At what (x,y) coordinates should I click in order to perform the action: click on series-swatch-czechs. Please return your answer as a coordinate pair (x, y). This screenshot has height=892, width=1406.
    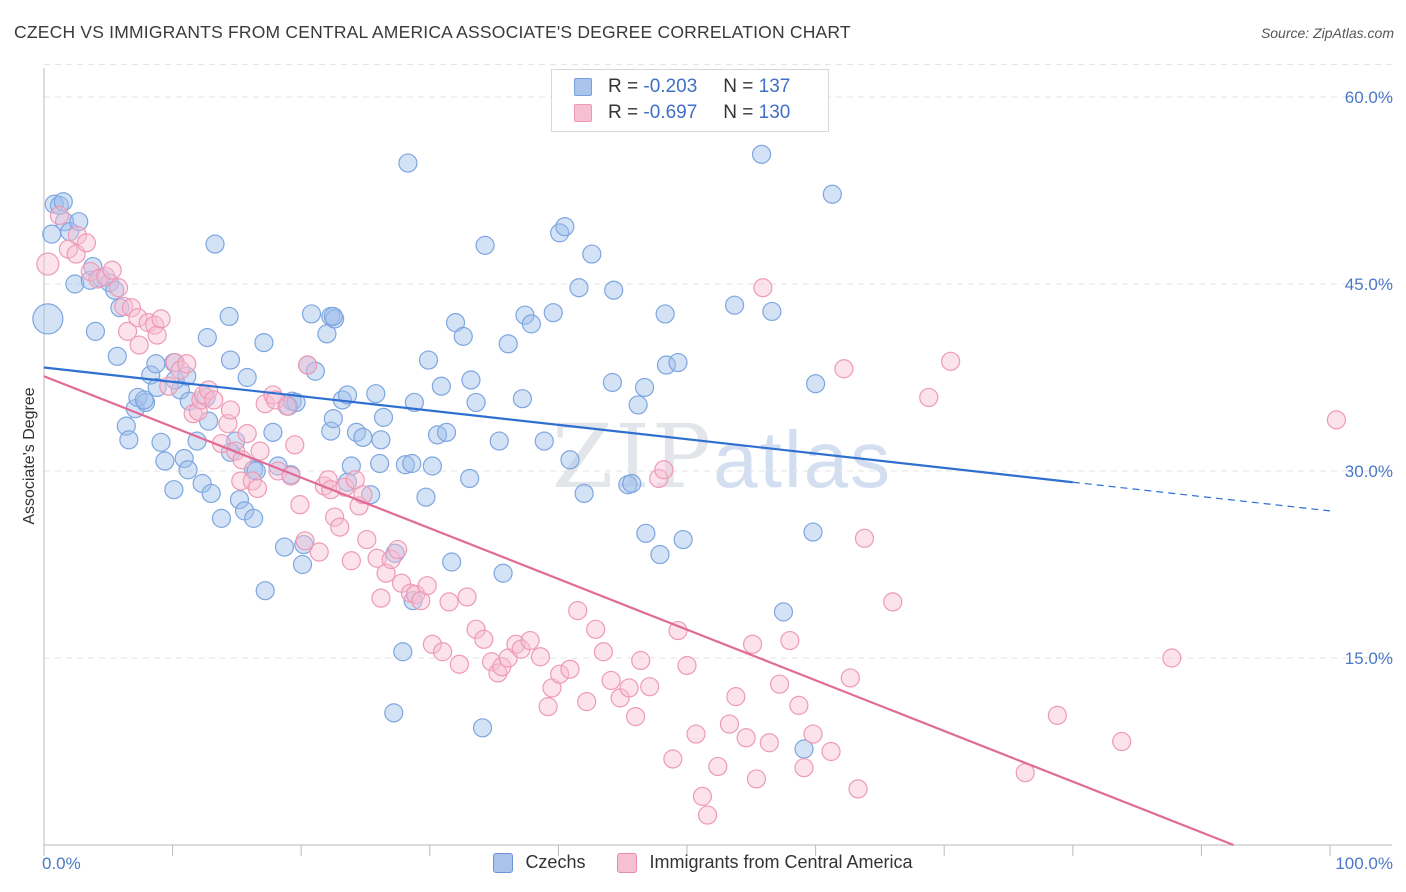
    Looking at the image, I should click on (503, 862).